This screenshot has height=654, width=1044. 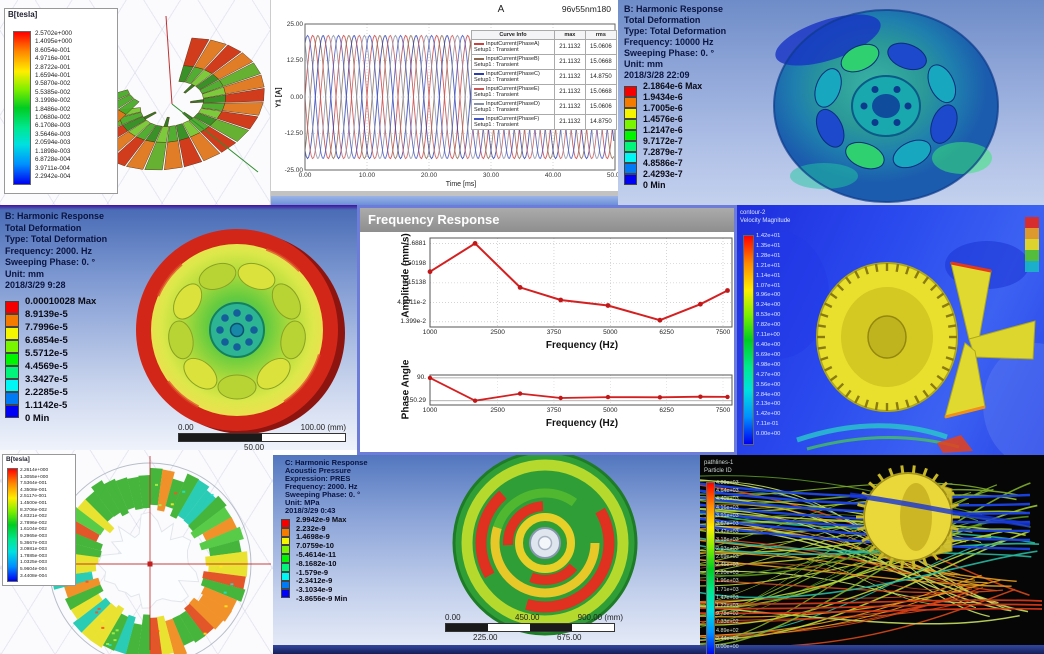 What do you see at coordinates (33, 569) in the screenshot?
I see `scale-value: 5.9604e-004` at bounding box center [33, 569].